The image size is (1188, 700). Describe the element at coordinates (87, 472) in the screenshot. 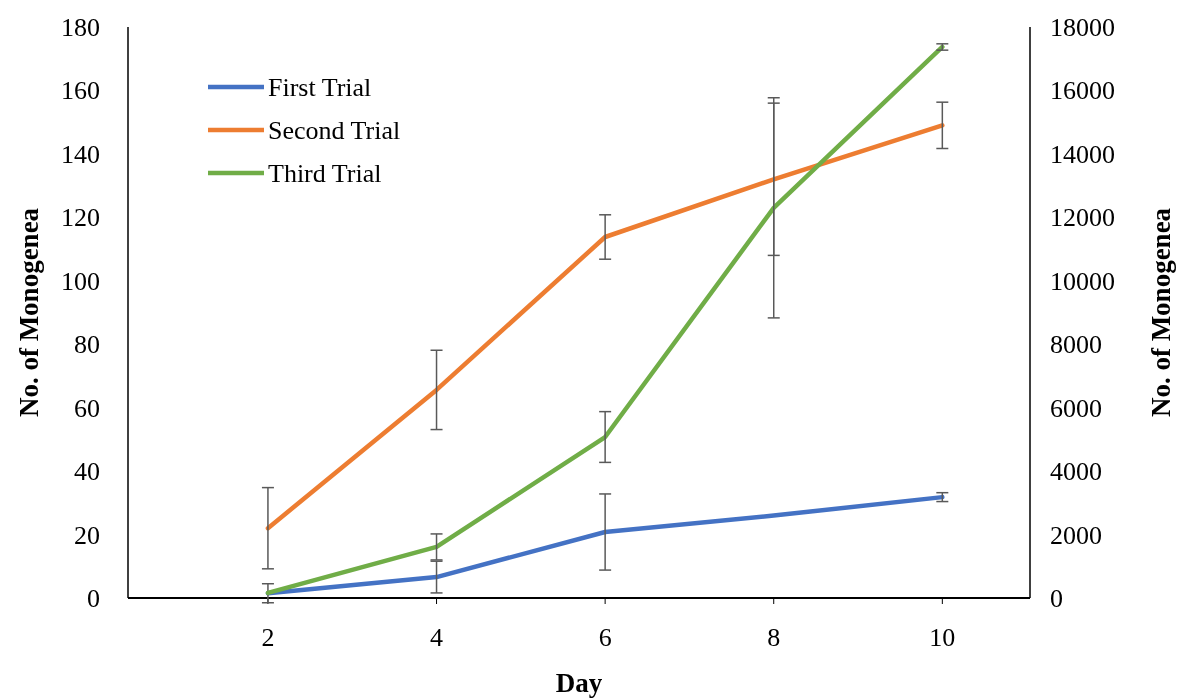

I see `y-tick-label: 40` at that location.